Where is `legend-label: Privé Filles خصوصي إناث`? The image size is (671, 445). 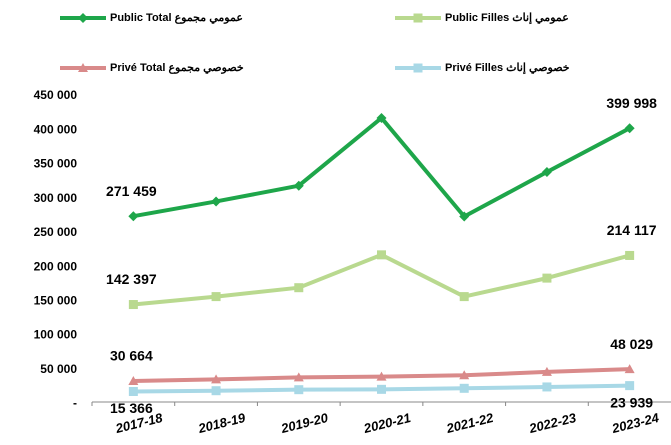
legend-label: Privé Filles خصوصي إناث is located at coordinates (507, 68).